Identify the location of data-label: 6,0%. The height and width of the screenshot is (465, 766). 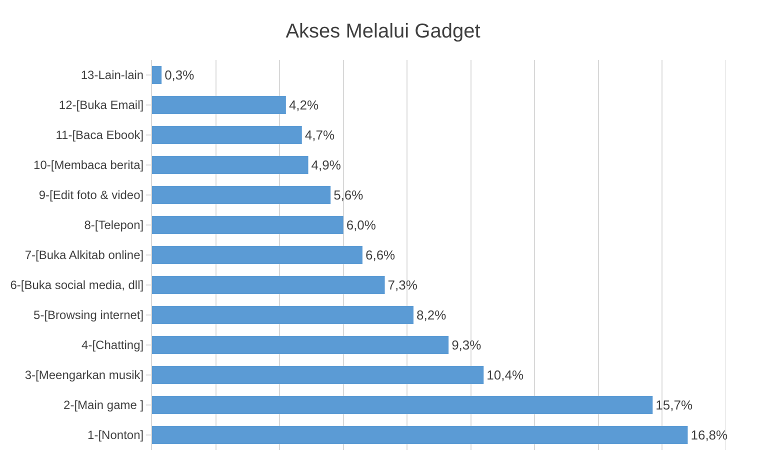
(361, 225).